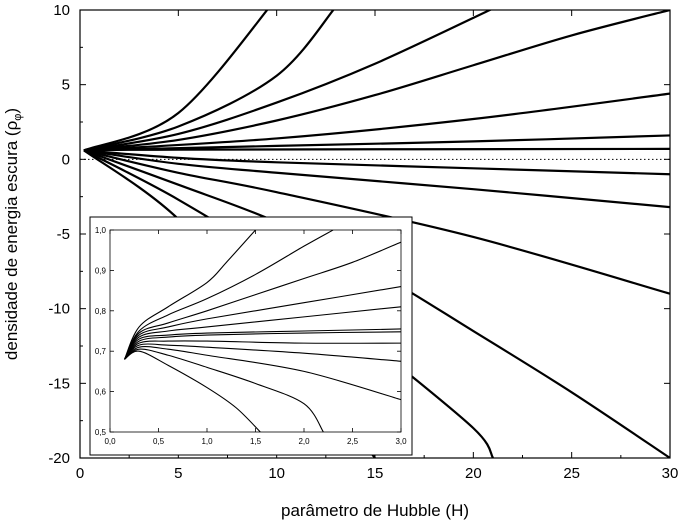 The height and width of the screenshot is (523, 683). What do you see at coordinates (375, 510) in the screenshot?
I see `x-axis-label: parâmetro de Hubble (H)` at bounding box center [375, 510].